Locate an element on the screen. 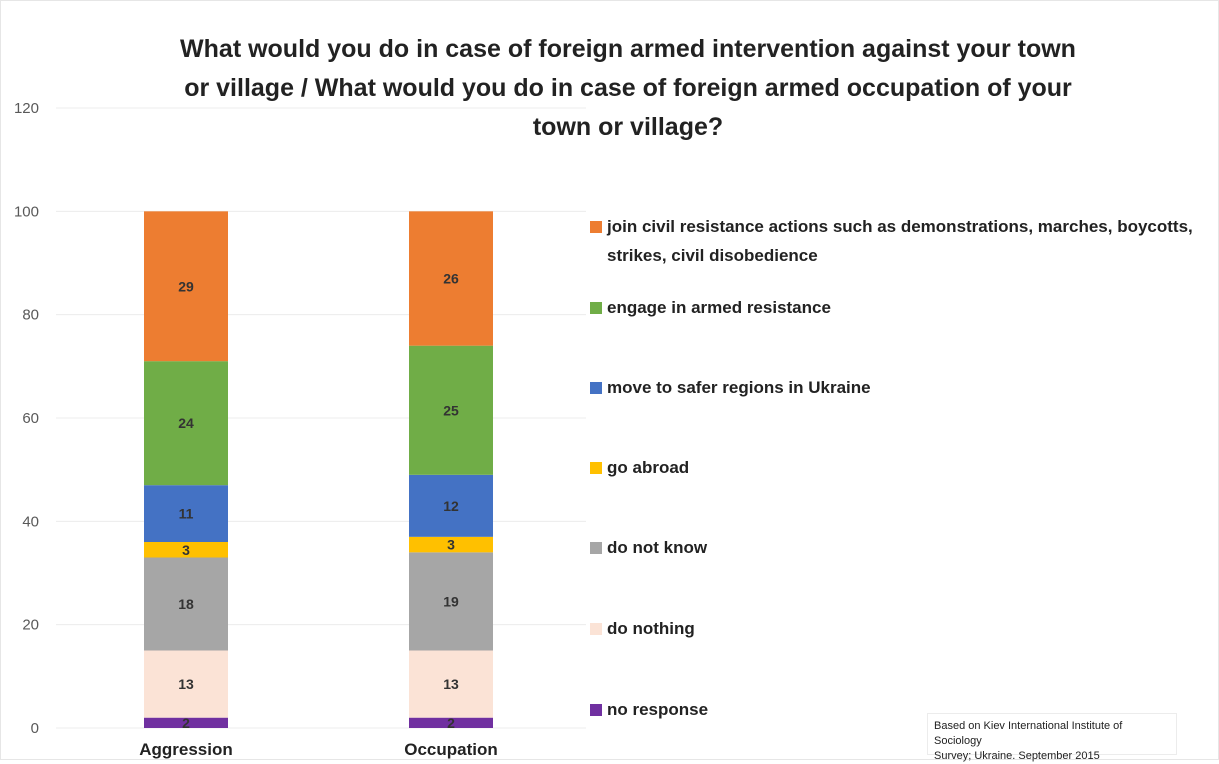 This screenshot has width=1219, height=764. data-label: 25 is located at coordinates (451, 410).